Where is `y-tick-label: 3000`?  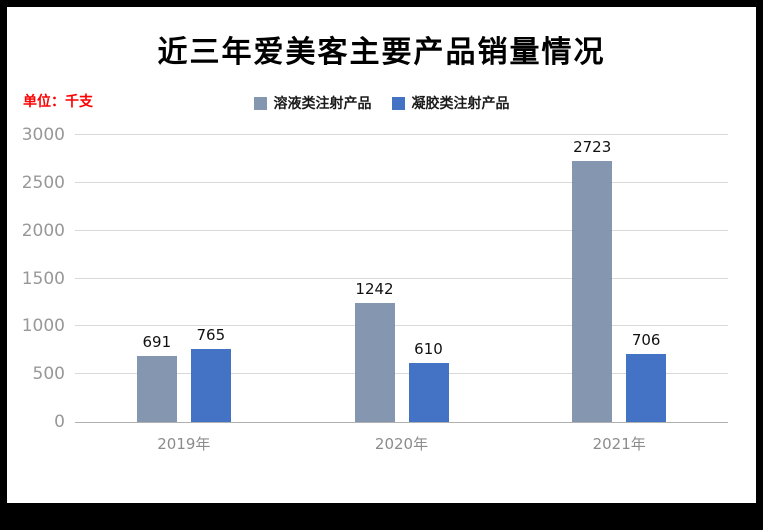 y-tick-label: 3000 is located at coordinates (43, 135).